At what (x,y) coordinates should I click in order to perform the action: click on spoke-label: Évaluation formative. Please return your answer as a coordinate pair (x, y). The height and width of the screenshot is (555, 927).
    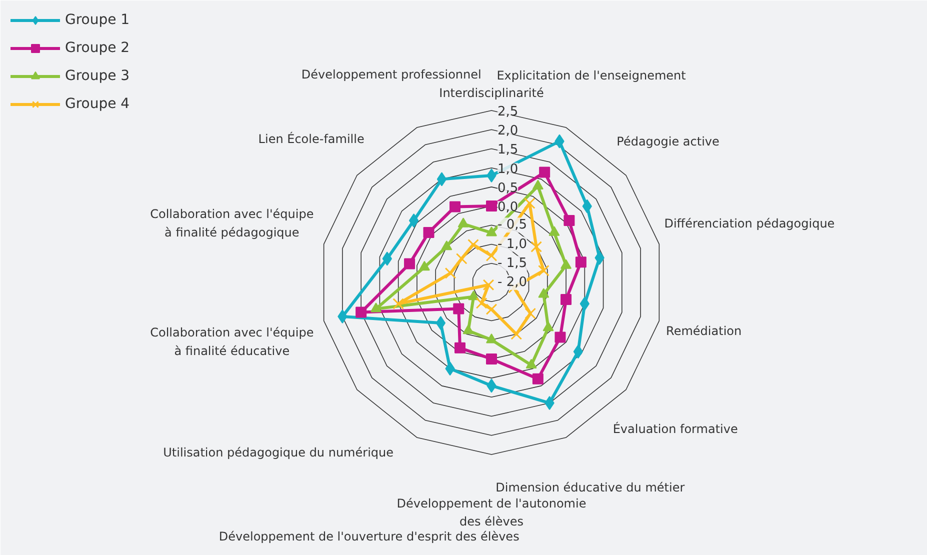
    Looking at the image, I should click on (675, 428).